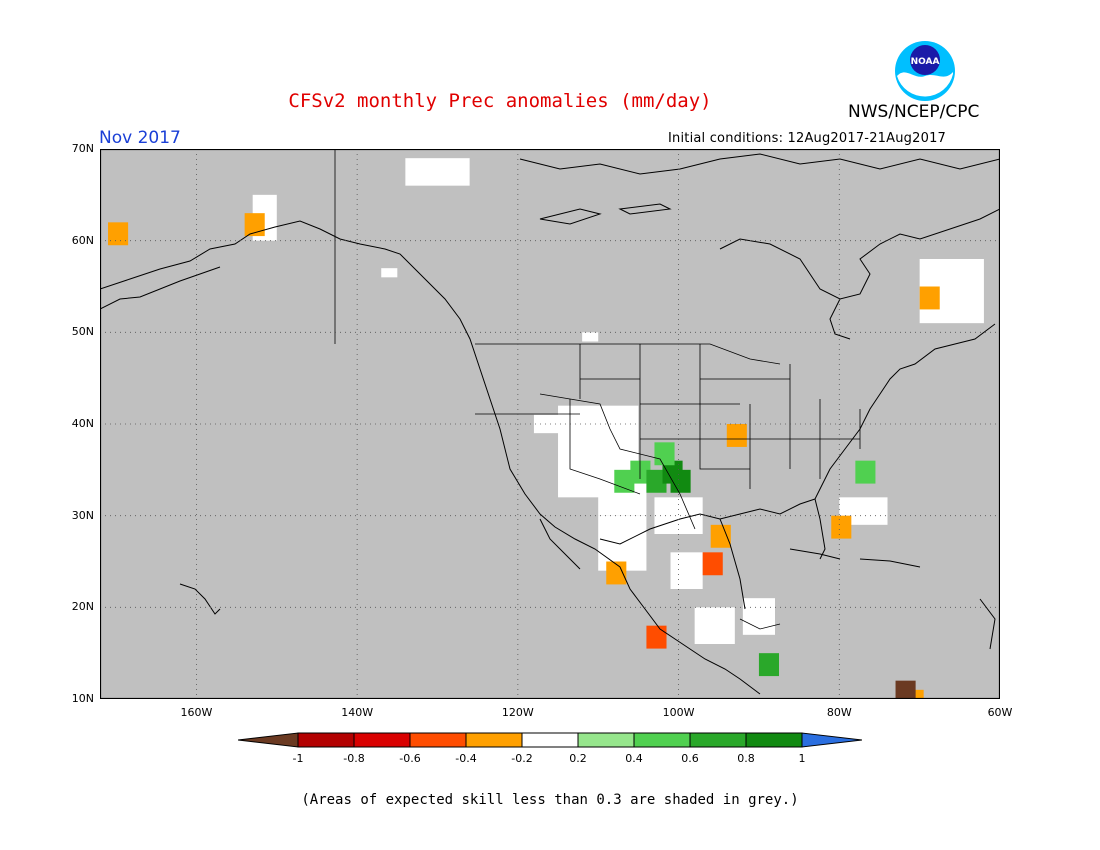 This screenshot has height=850, width=1100. I want to click on initial-conditions: Initial conditions: 12Aug2017-21Aug2017, so click(807, 138).